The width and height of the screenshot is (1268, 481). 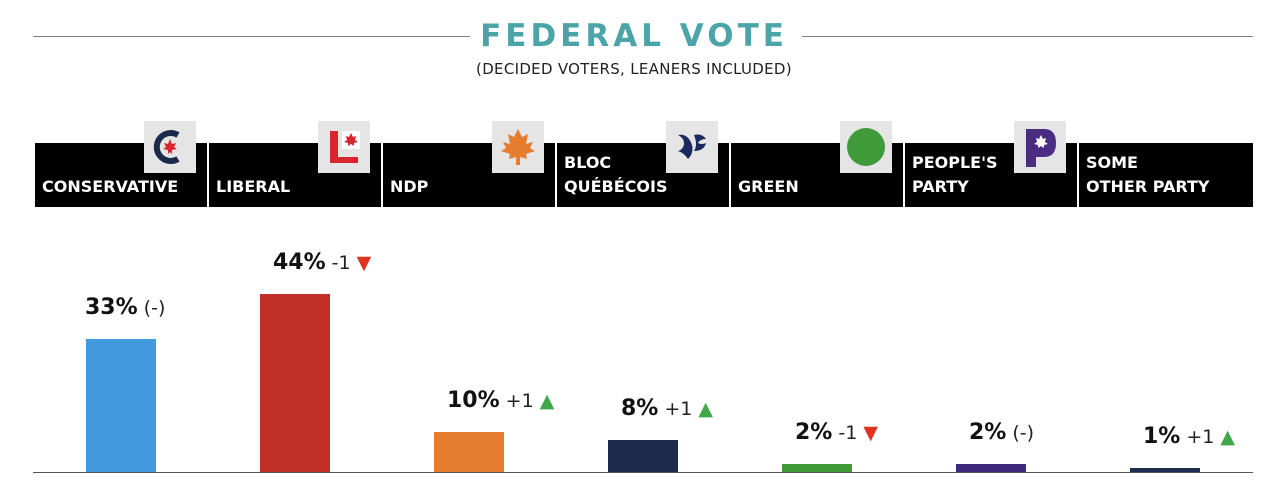 What do you see at coordinates (768, 186) in the screenshot?
I see `header-label-green: GREEN` at bounding box center [768, 186].